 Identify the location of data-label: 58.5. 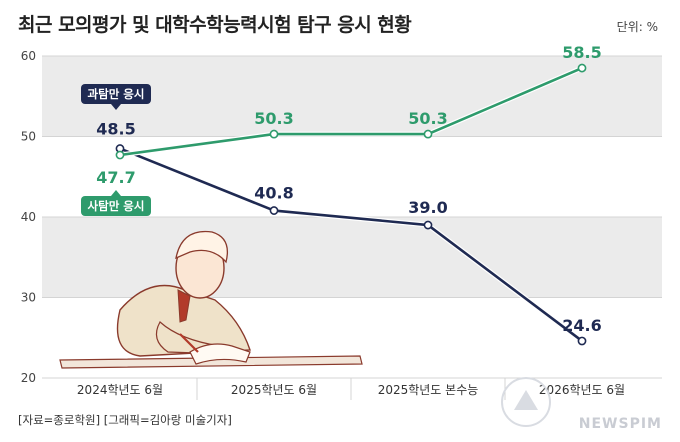
(581, 52).